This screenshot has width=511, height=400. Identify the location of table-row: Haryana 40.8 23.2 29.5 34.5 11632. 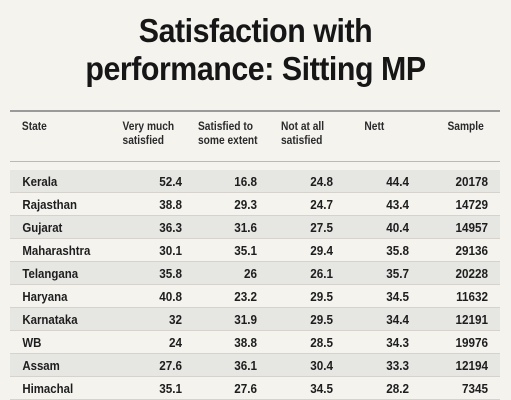
(255, 296).